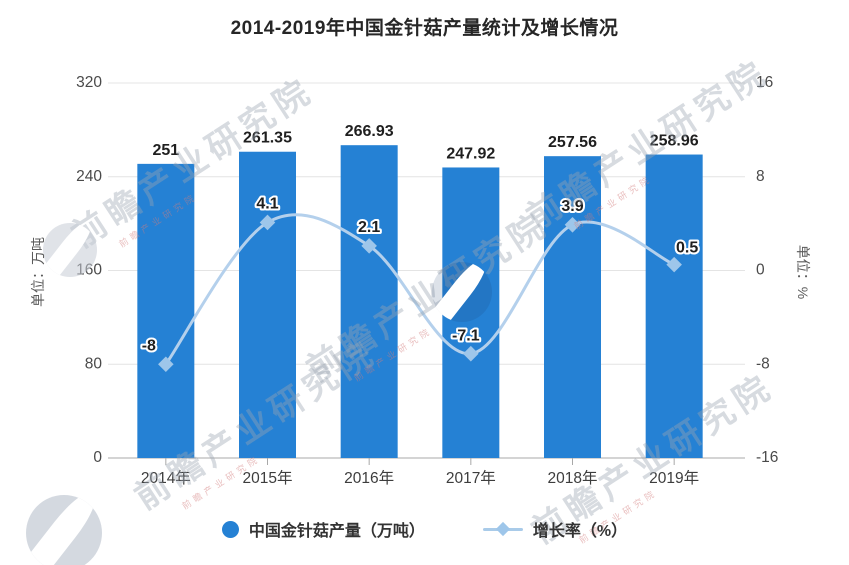  I want to click on x-axis-label: 2016年, so click(369, 478).